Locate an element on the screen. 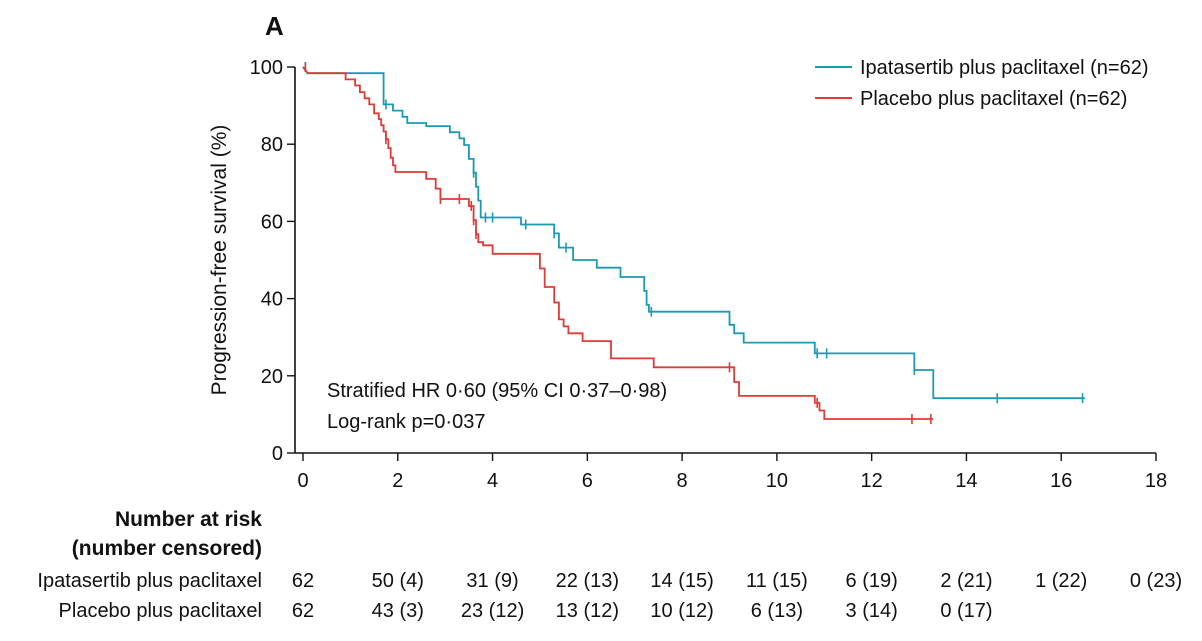  legend-entry-ipatasertib: Ipatasertib plus paclitaxel (n=62) is located at coordinates (1004, 68).